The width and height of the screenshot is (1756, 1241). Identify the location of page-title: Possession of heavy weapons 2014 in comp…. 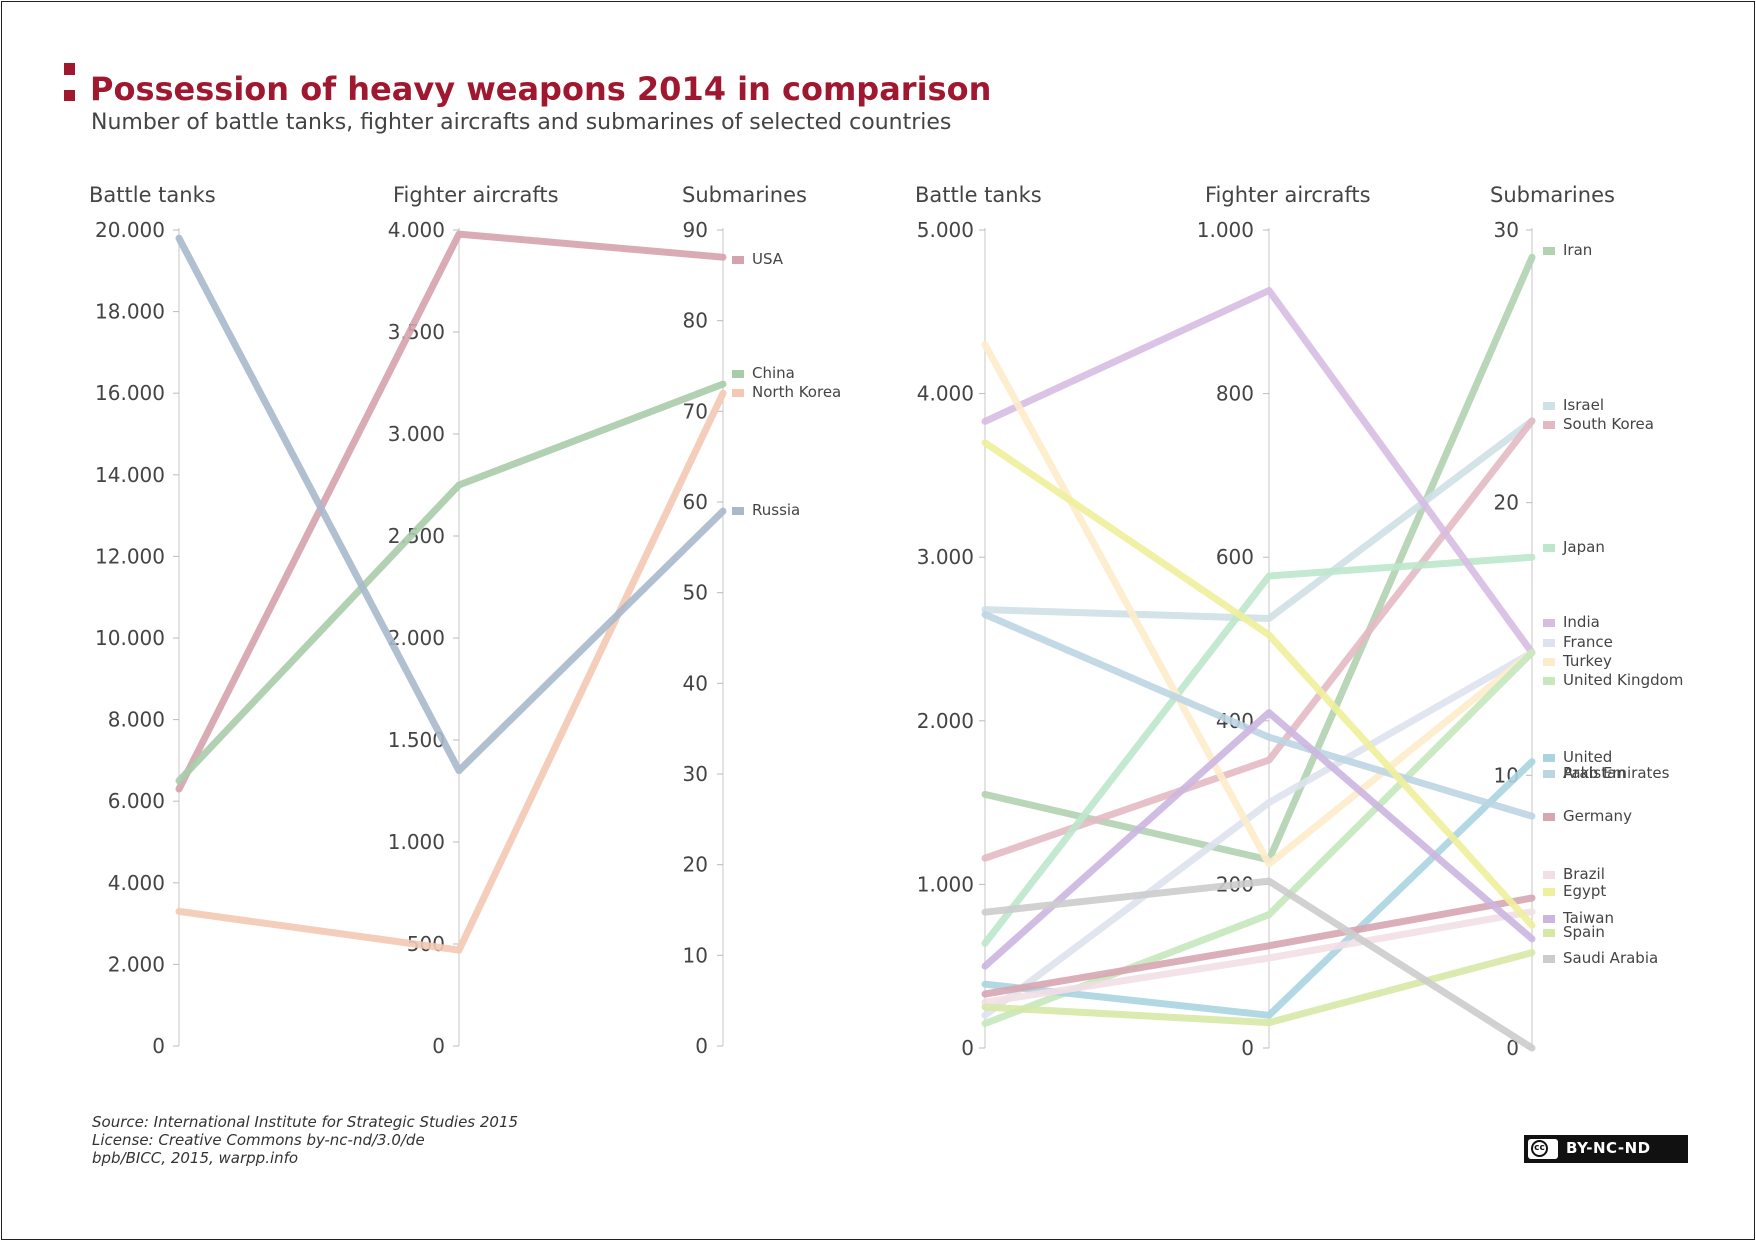
(541, 89).